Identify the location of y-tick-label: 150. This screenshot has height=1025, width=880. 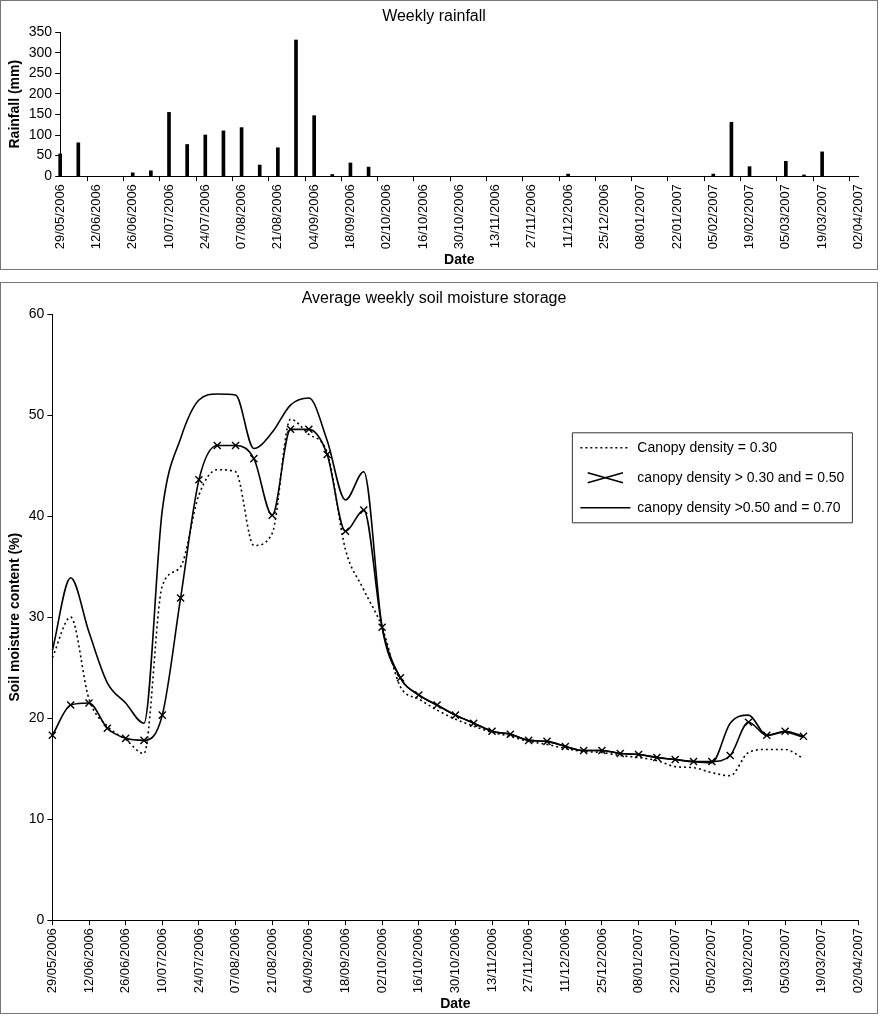
(40, 113).